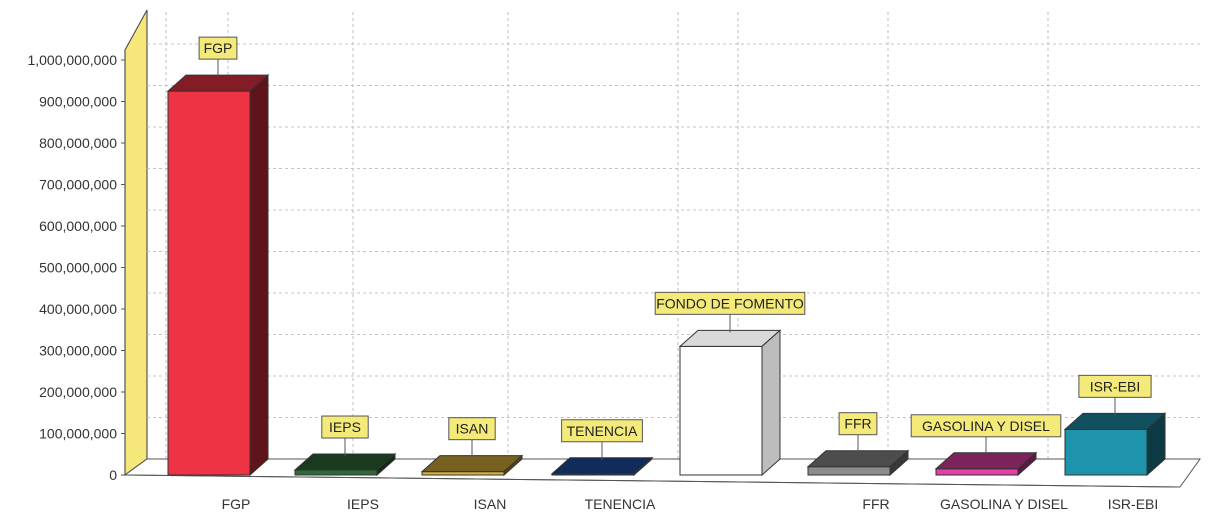 The image size is (1208, 518). Describe the element at coordinates (72, 60) in the screenshot. I see `y-tick-label: 1,000,000,000` at that location.